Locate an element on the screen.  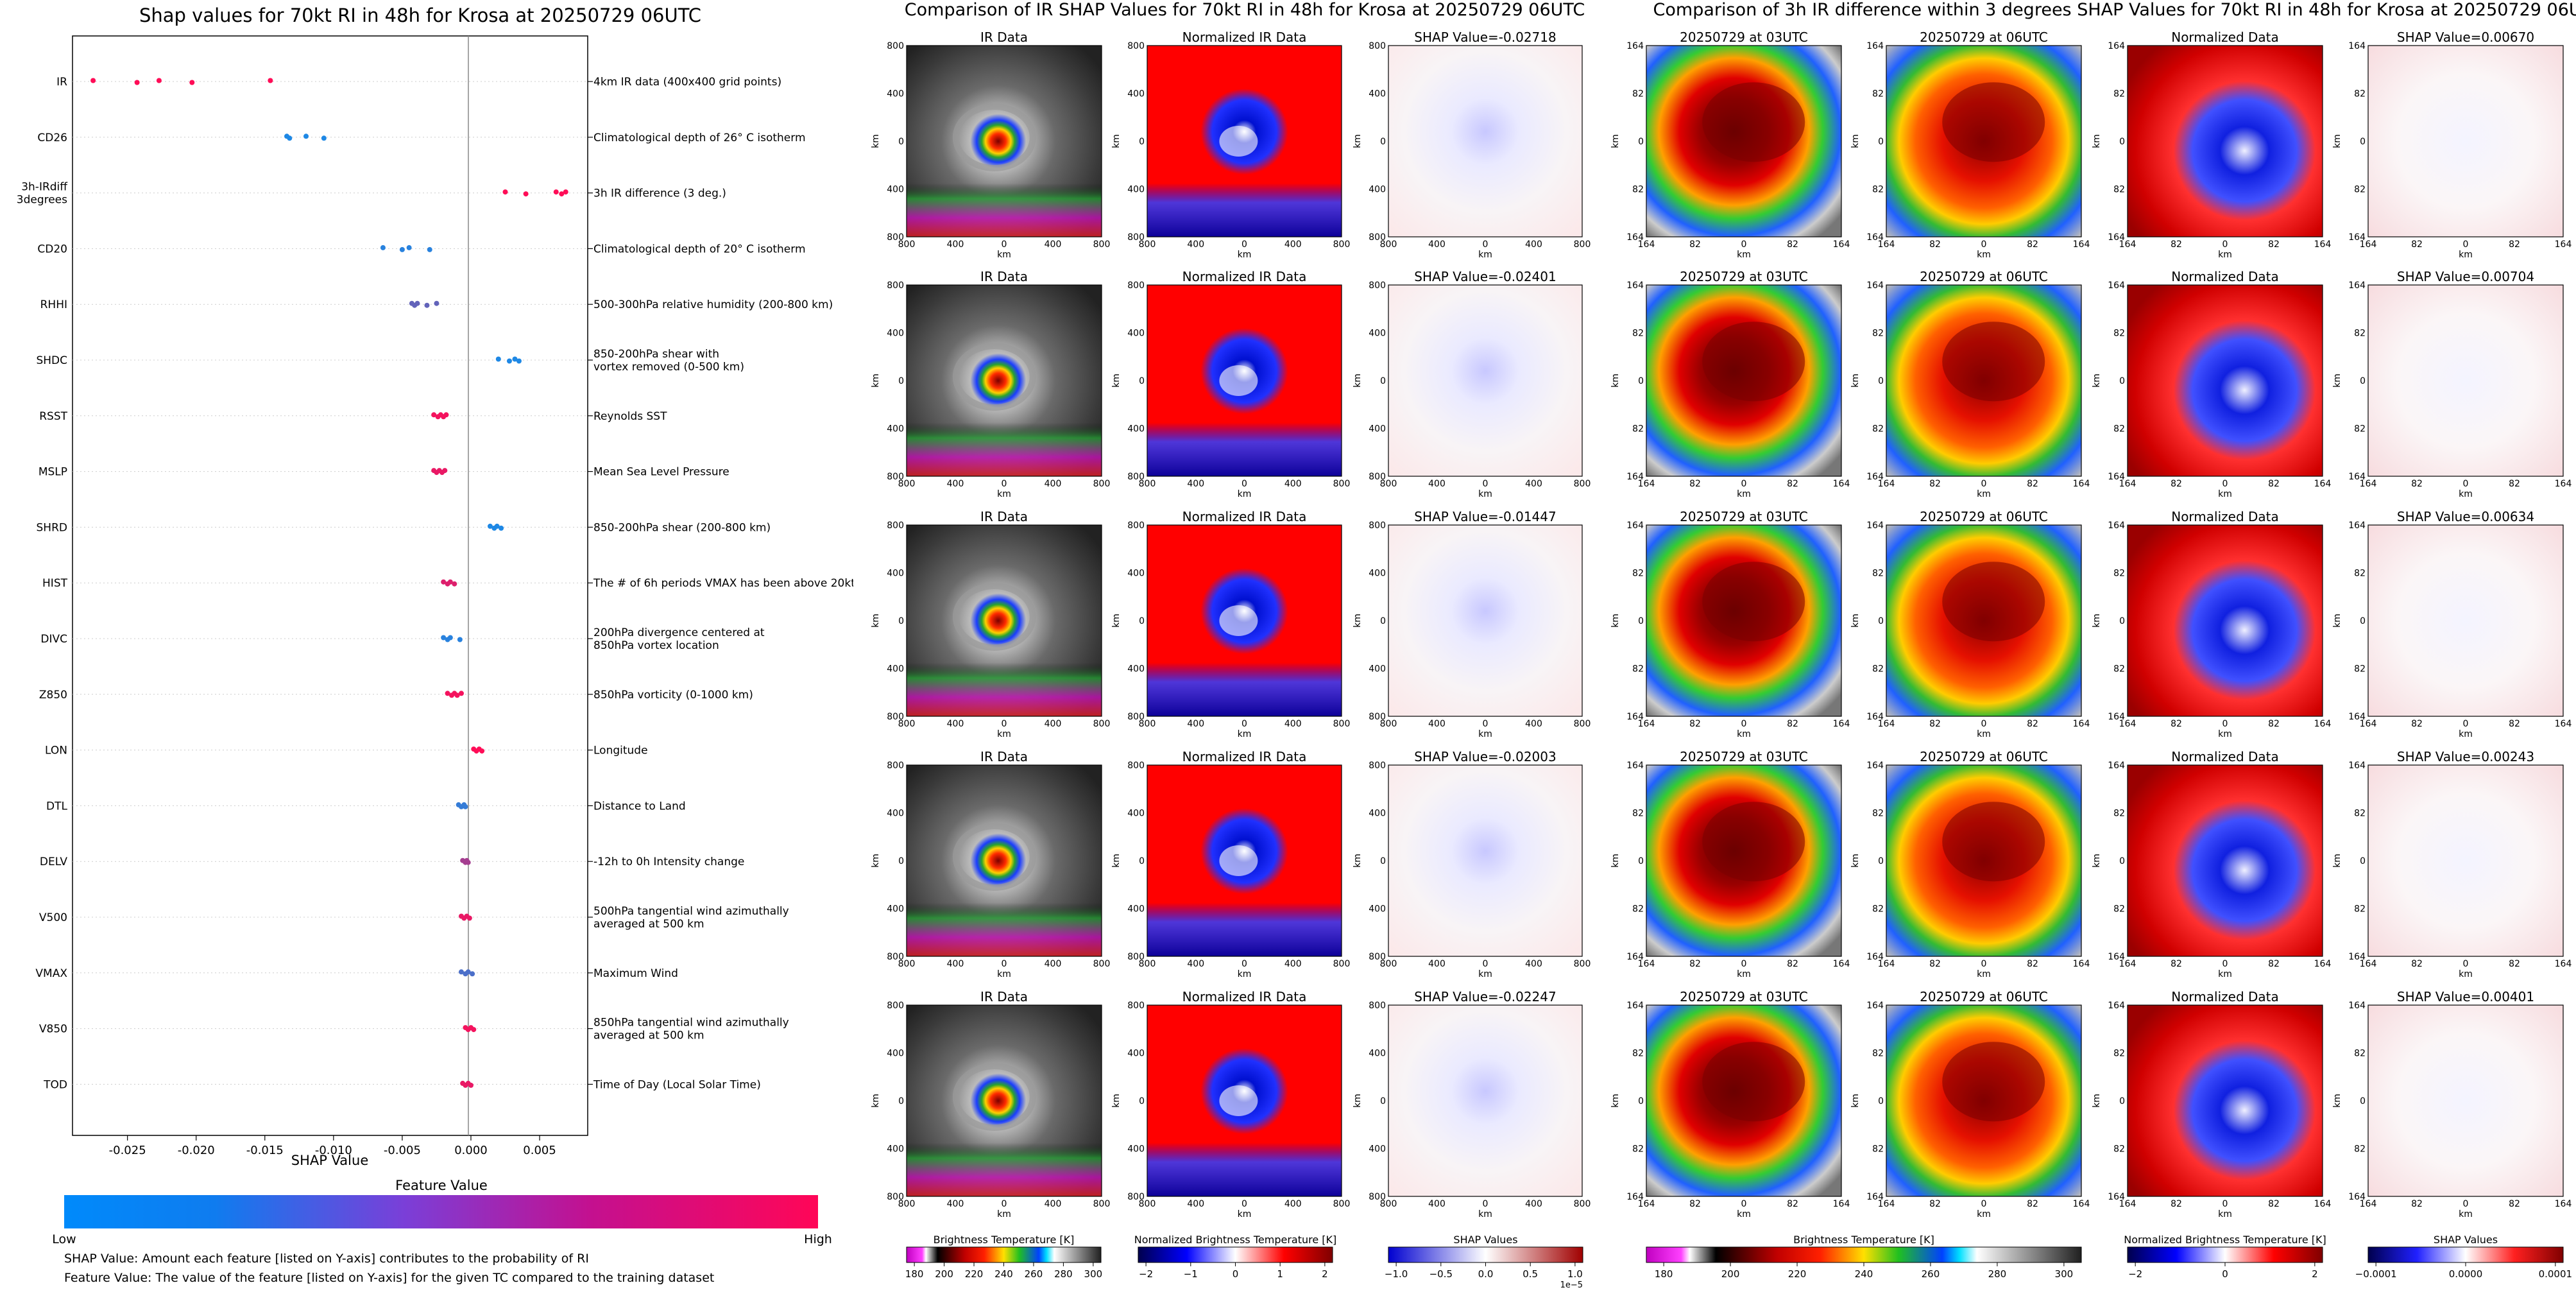
feature-description: Maximum Wind is located at coordinates (635, 973).